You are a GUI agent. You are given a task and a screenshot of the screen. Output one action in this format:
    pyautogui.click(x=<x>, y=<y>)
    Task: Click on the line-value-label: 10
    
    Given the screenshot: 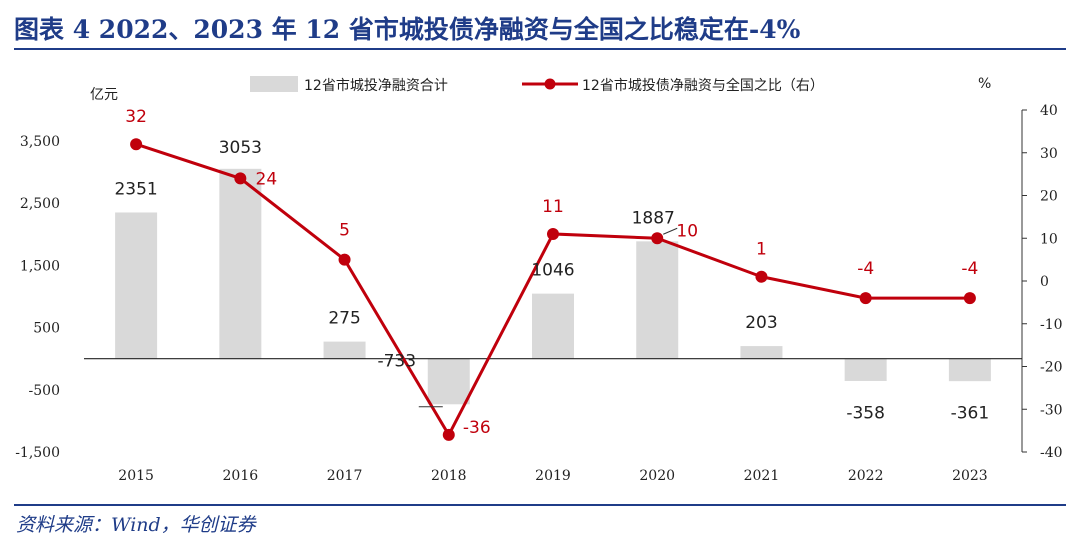 What is the action you would take?
    pyautogui.click(x=687, y=231)
    